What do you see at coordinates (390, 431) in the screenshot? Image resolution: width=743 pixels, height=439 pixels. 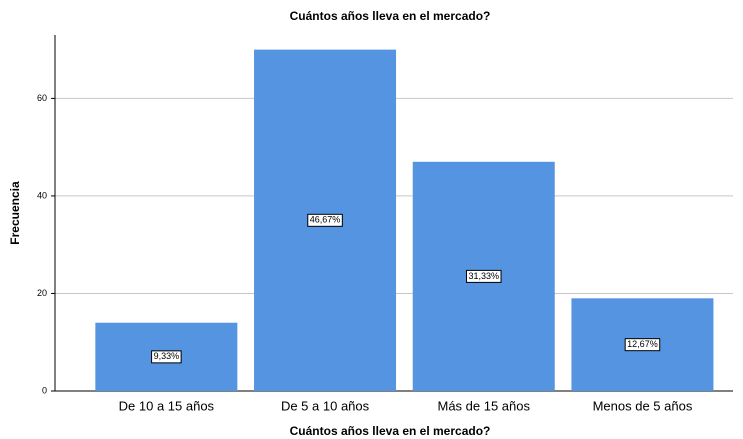 I see `x-axis-label: Cuántos años lleva en el mercado?` at bounding box center [390, 431].